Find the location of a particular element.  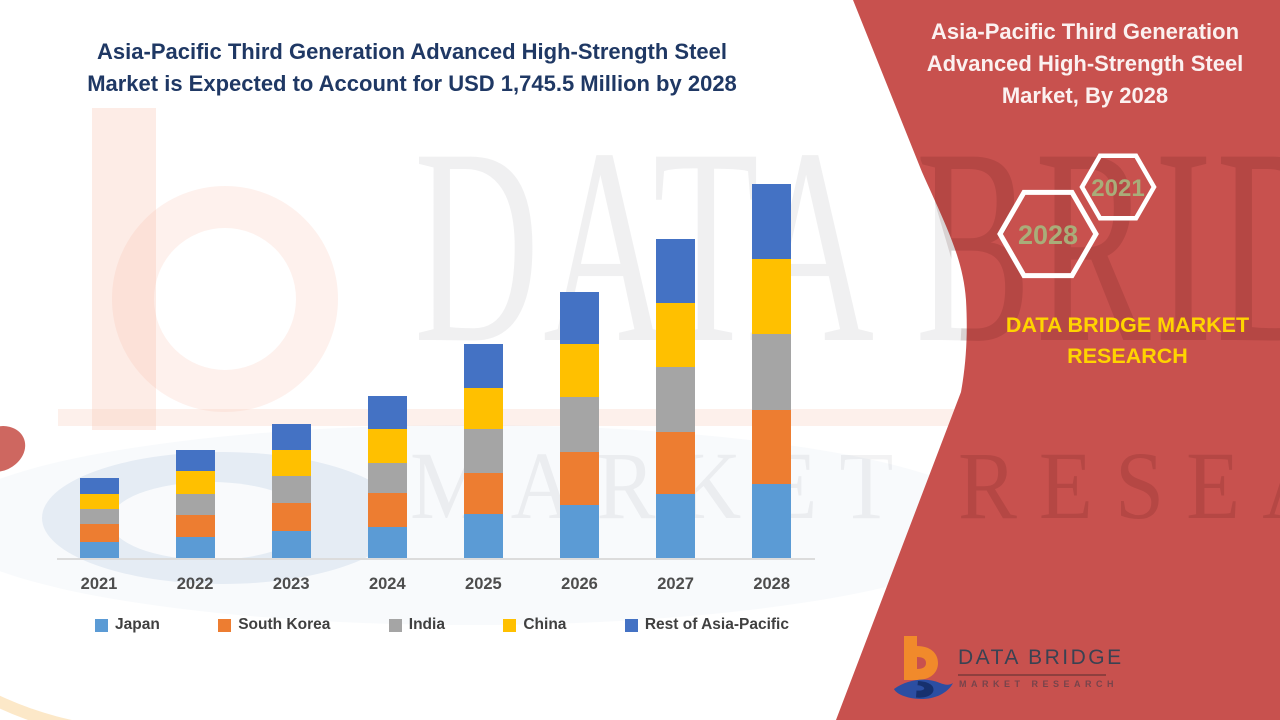

stacked-bar-2025 is located at coordinates (483, 450).